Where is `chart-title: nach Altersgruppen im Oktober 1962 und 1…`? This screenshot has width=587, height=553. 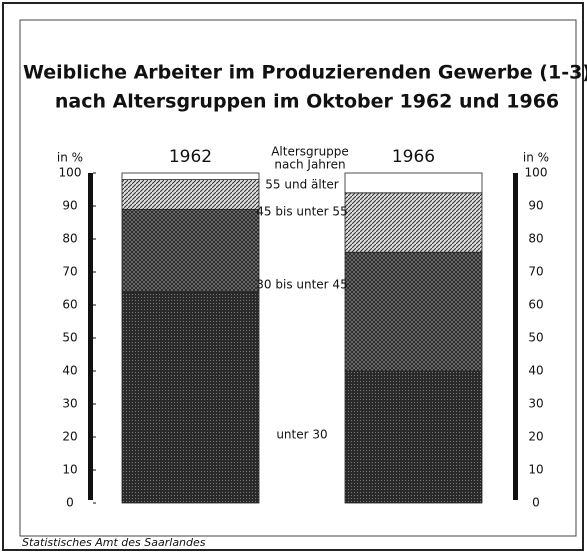 chart-title: nach Altersgruppen im Oktober 1962 und 1… is located at coordinates (307, 102).